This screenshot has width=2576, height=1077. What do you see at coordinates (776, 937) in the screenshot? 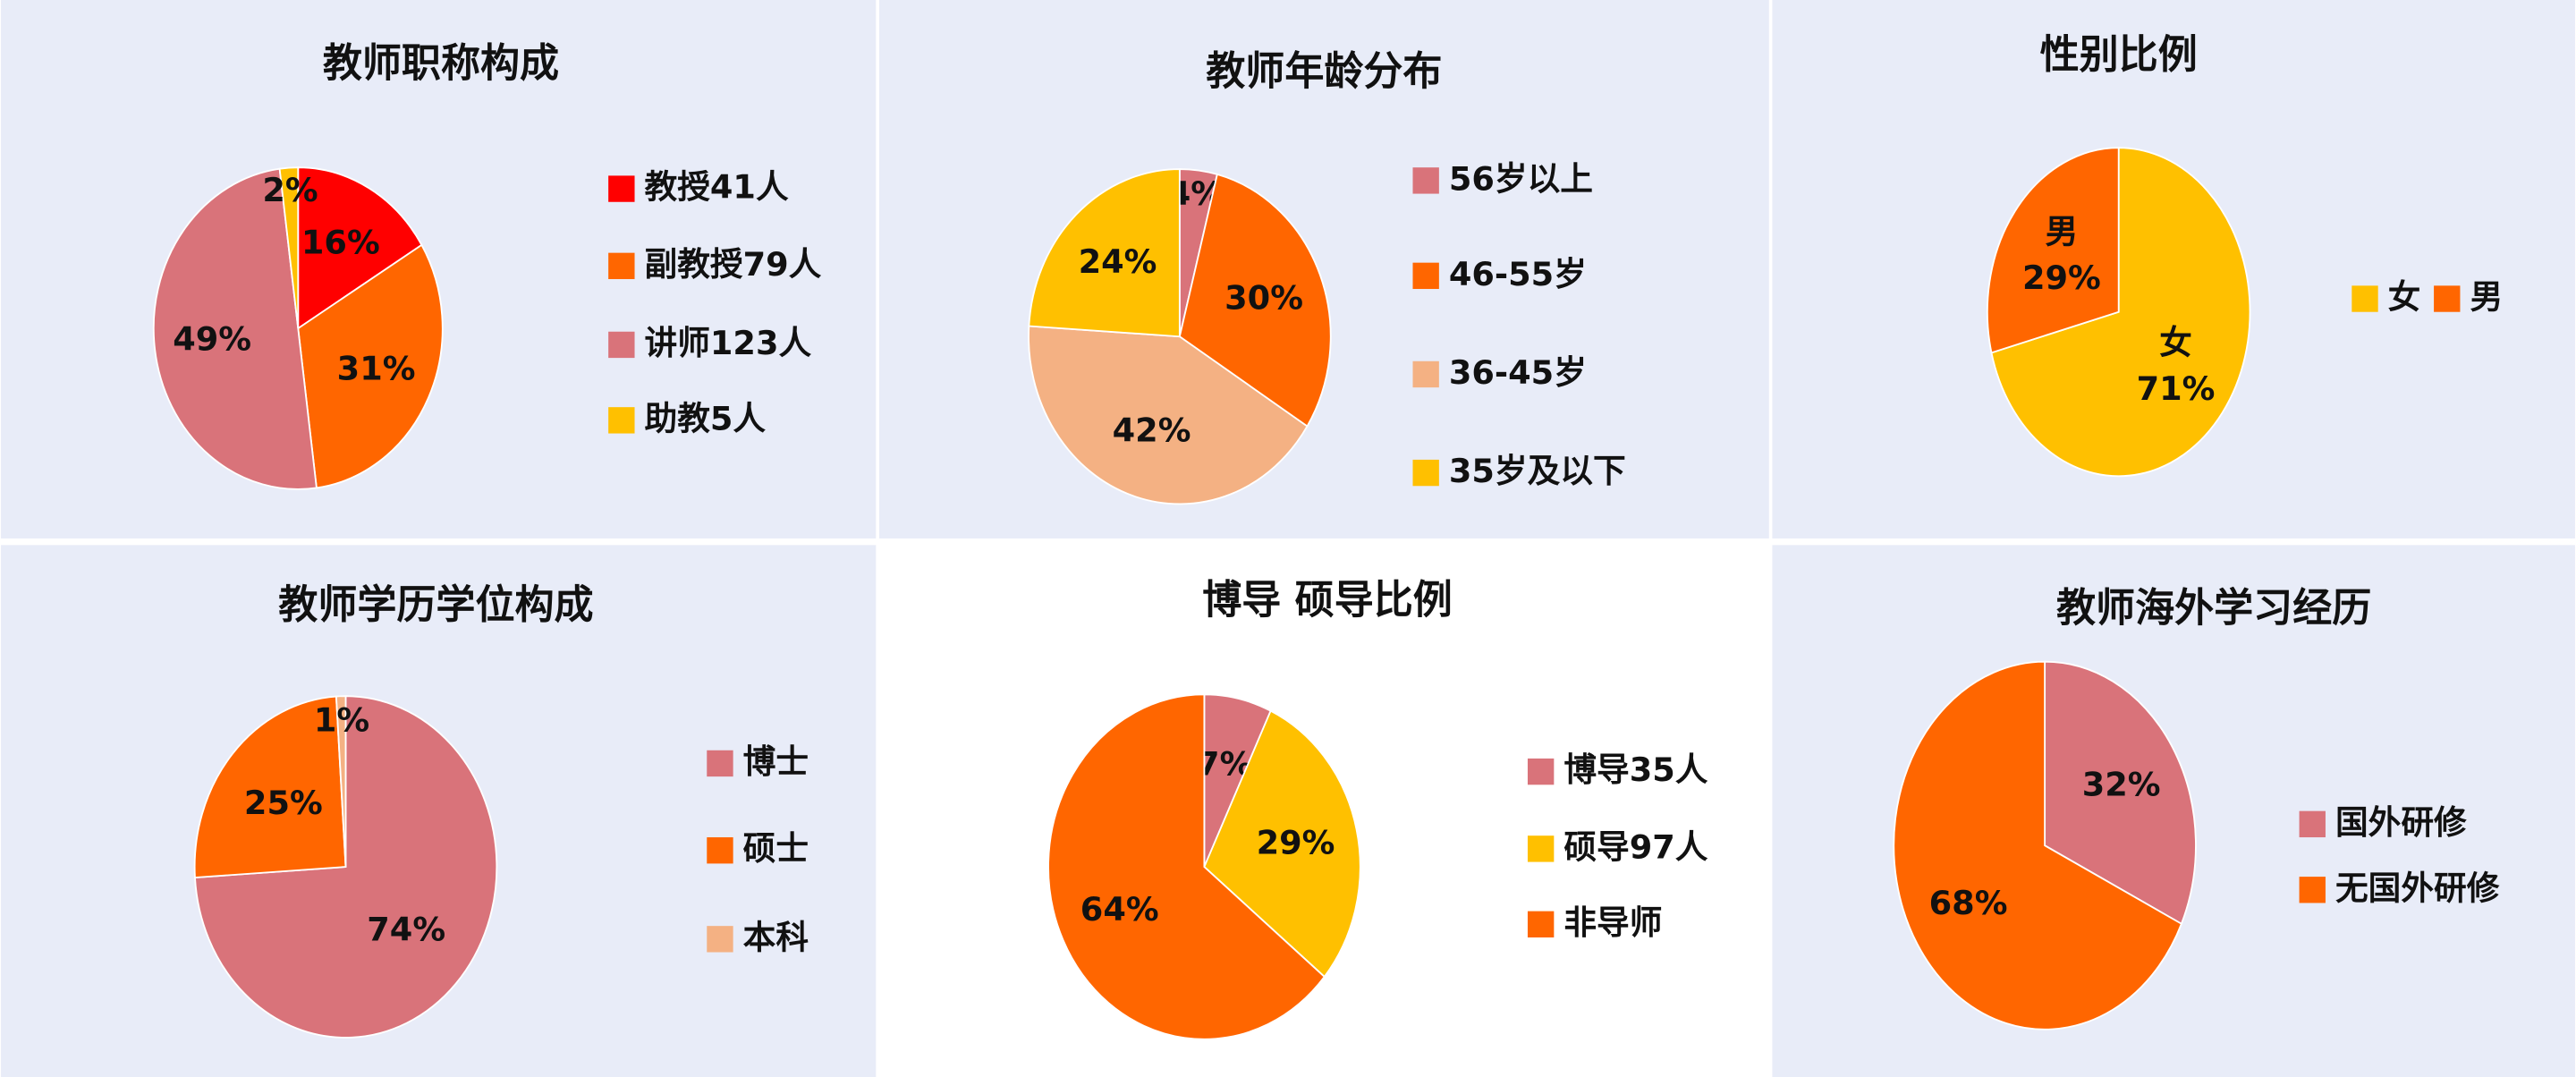
I see `legend-label: 本科` at bounding box center [776, 937].